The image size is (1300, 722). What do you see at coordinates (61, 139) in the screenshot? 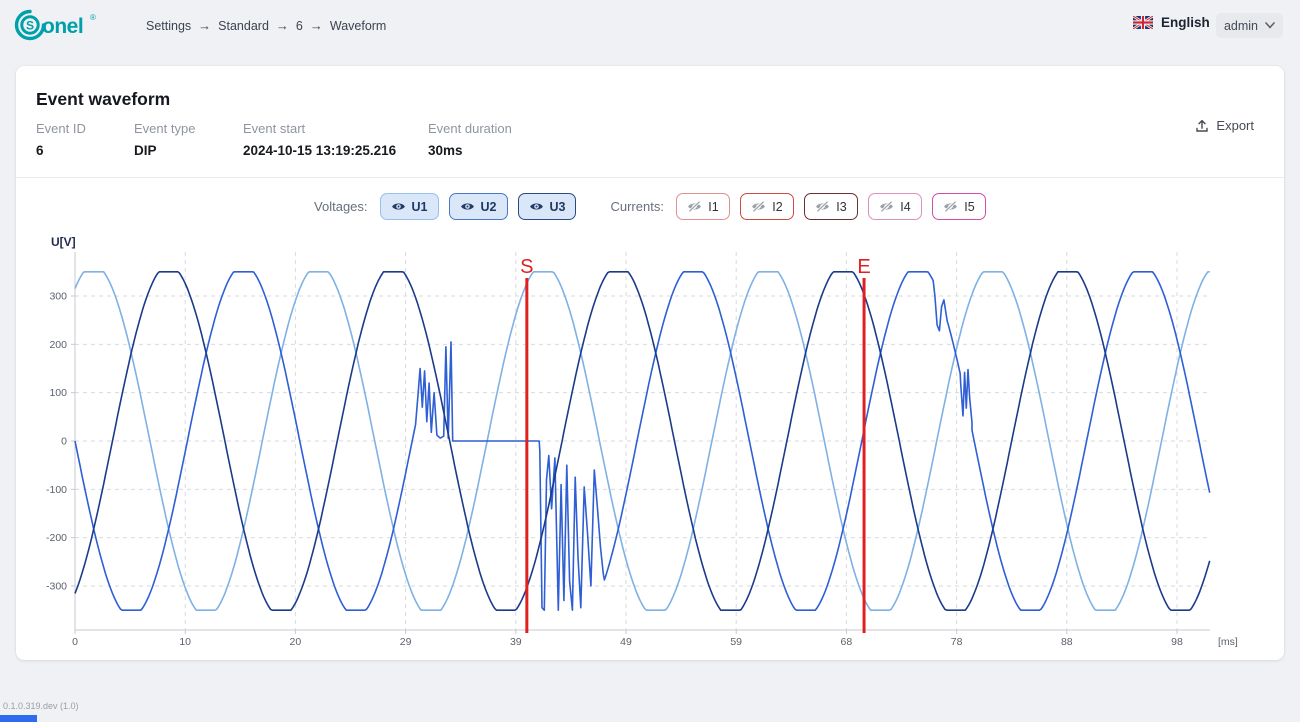
I see `field-event-id: Event ID 6` at bounding box center [61, 139].